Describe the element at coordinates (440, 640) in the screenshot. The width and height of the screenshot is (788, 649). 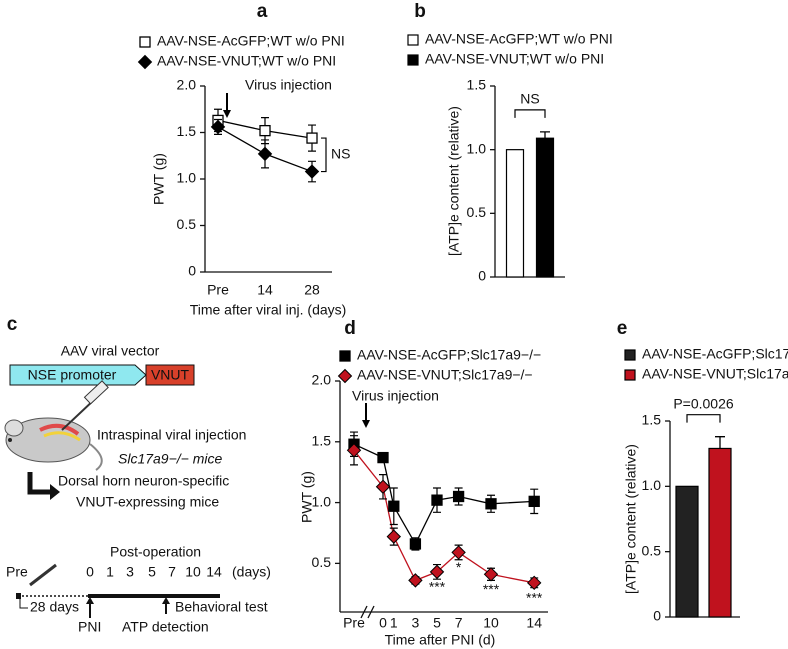
I see `x-axis-title: Time after PNI (d)` at that location.